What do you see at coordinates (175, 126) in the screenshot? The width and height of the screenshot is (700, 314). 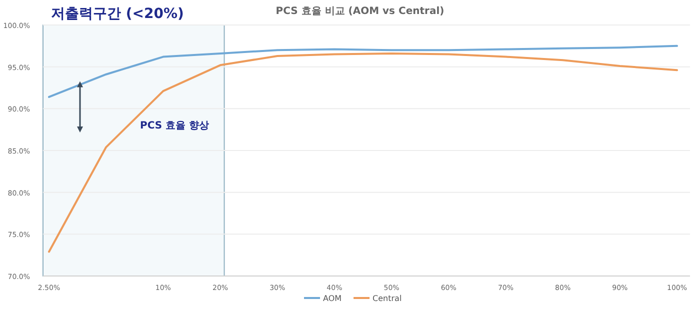 I see `annotation: PCS 효율 향상` at bounding box center [175, 126].